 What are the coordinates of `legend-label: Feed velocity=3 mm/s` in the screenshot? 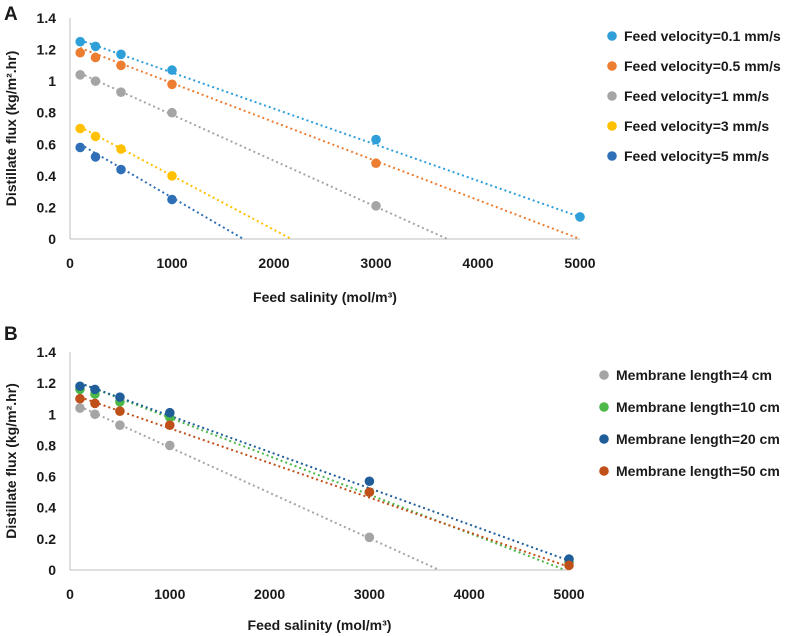 It's located at (696, 126).